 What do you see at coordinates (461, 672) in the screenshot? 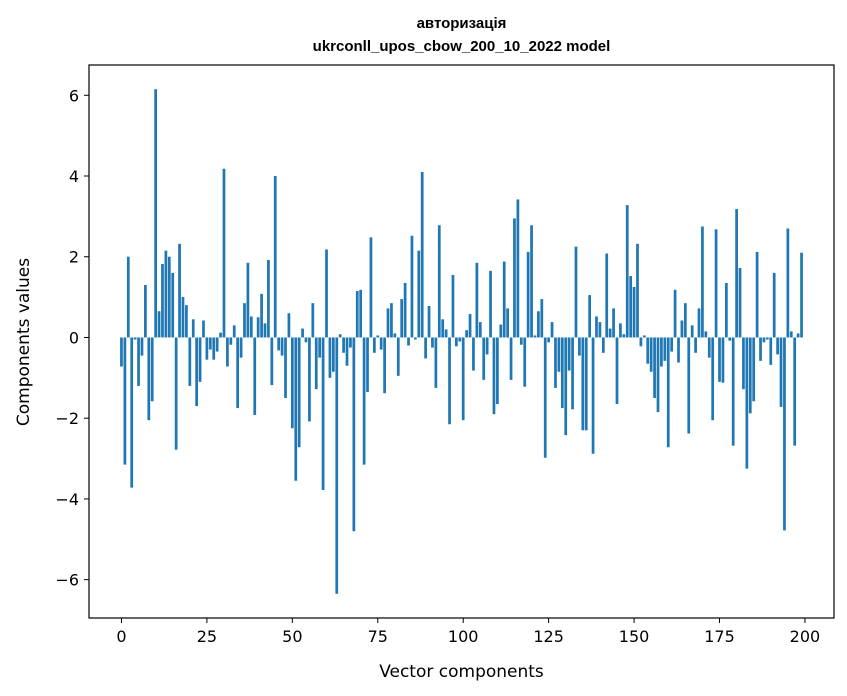
I see `x-axis-label: Vector components` at bounding box center [461, 672].